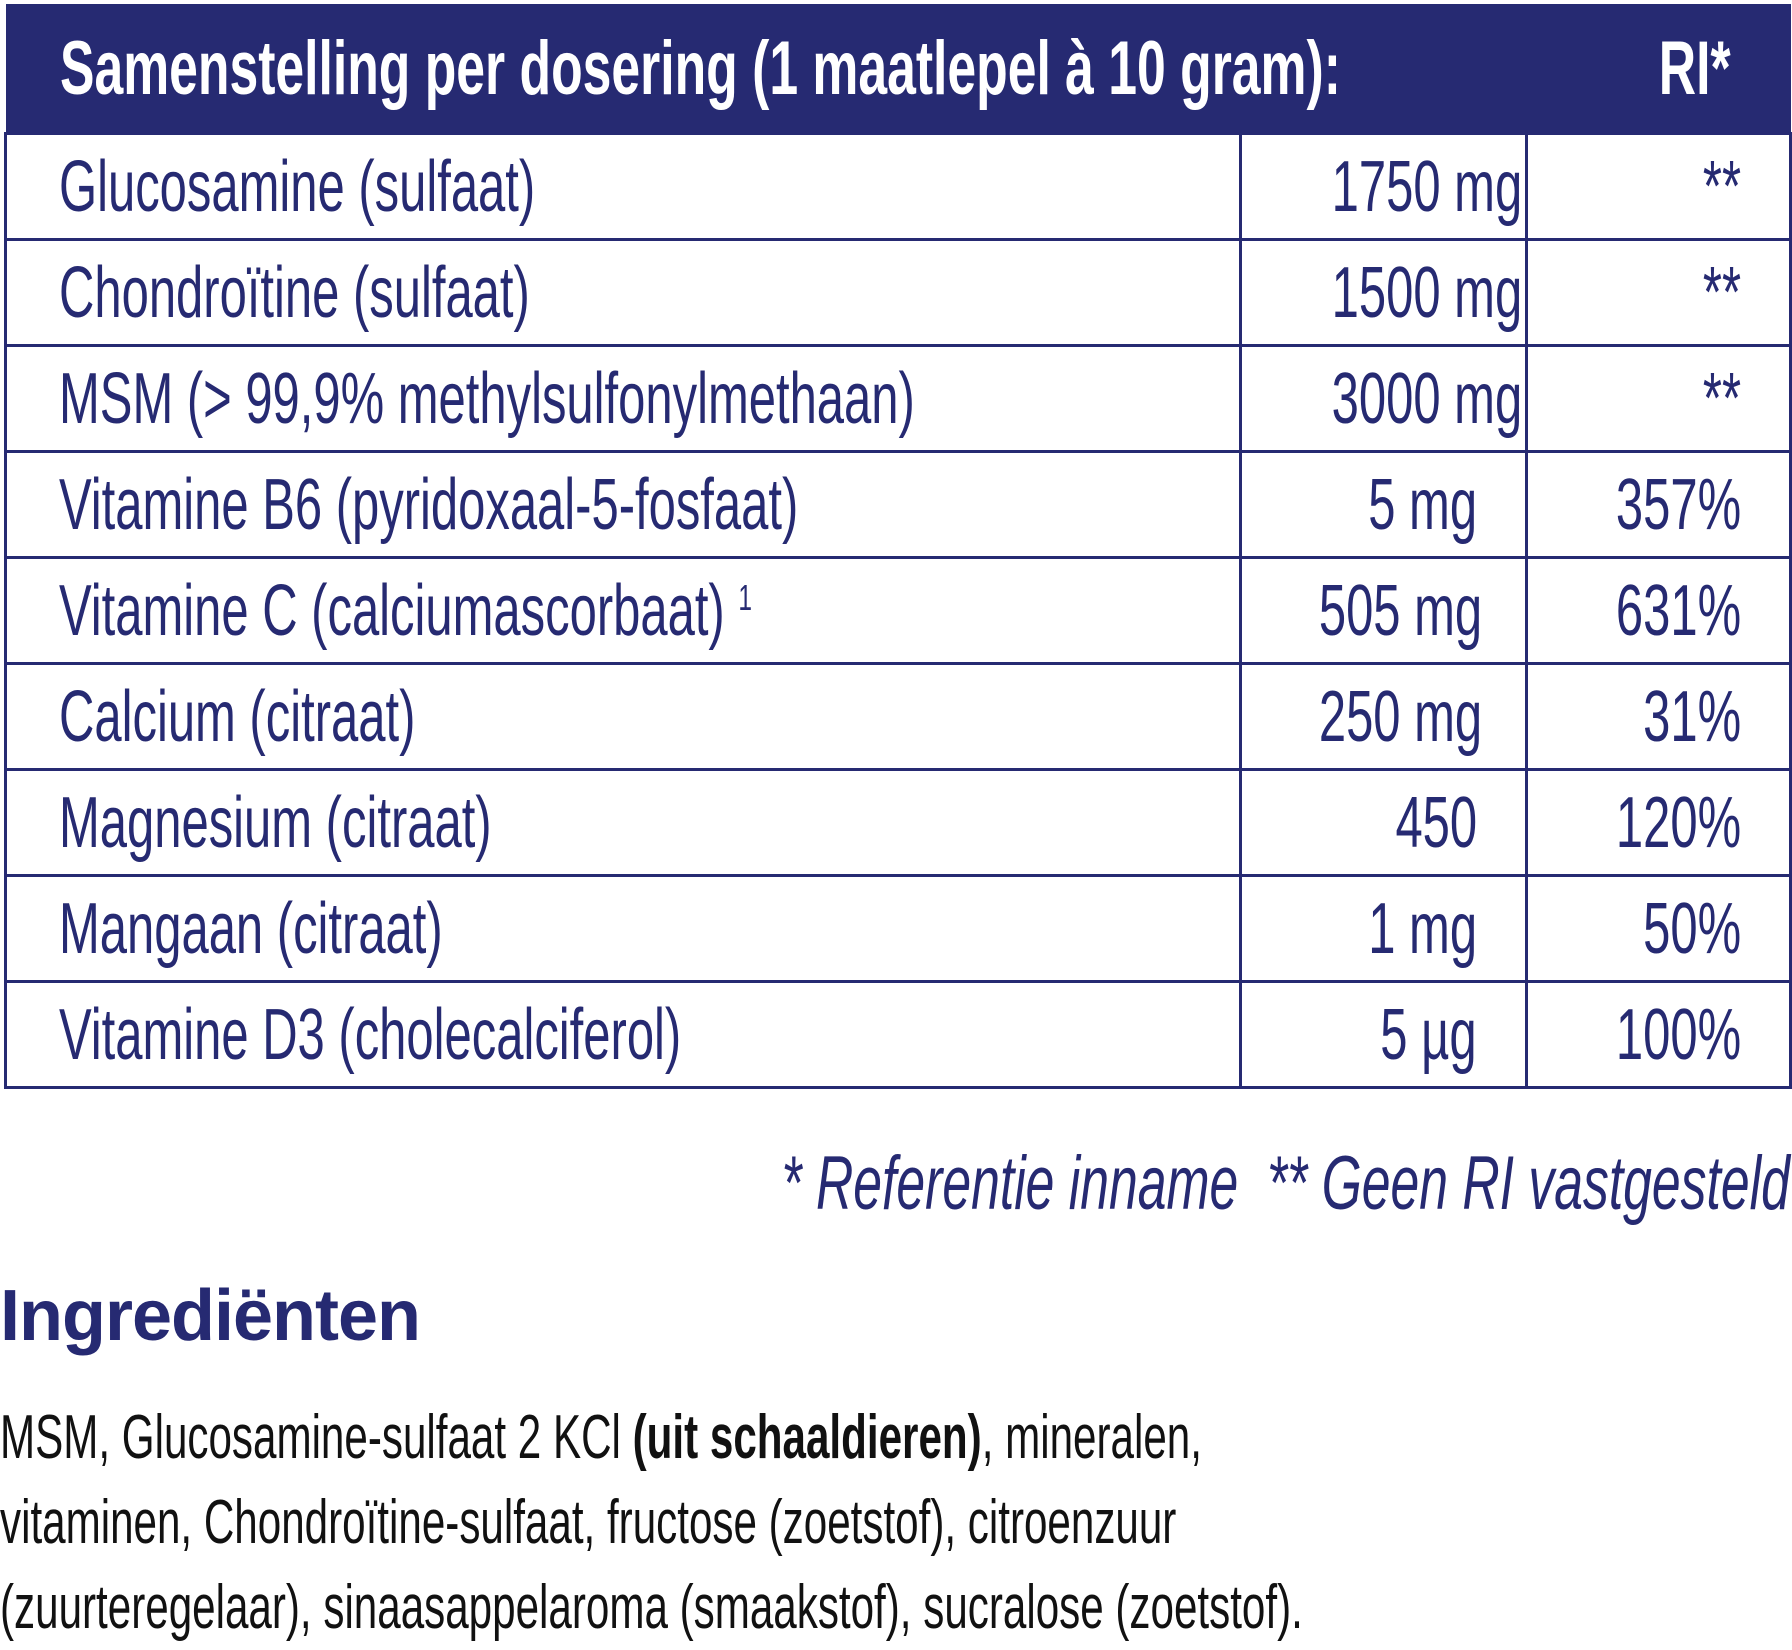 This screenshot has height=1650, width=1792. I want to click on nutrient-name: Vitamine B6 (pyridoxaal-5-fosfaat), so click(623, 504).